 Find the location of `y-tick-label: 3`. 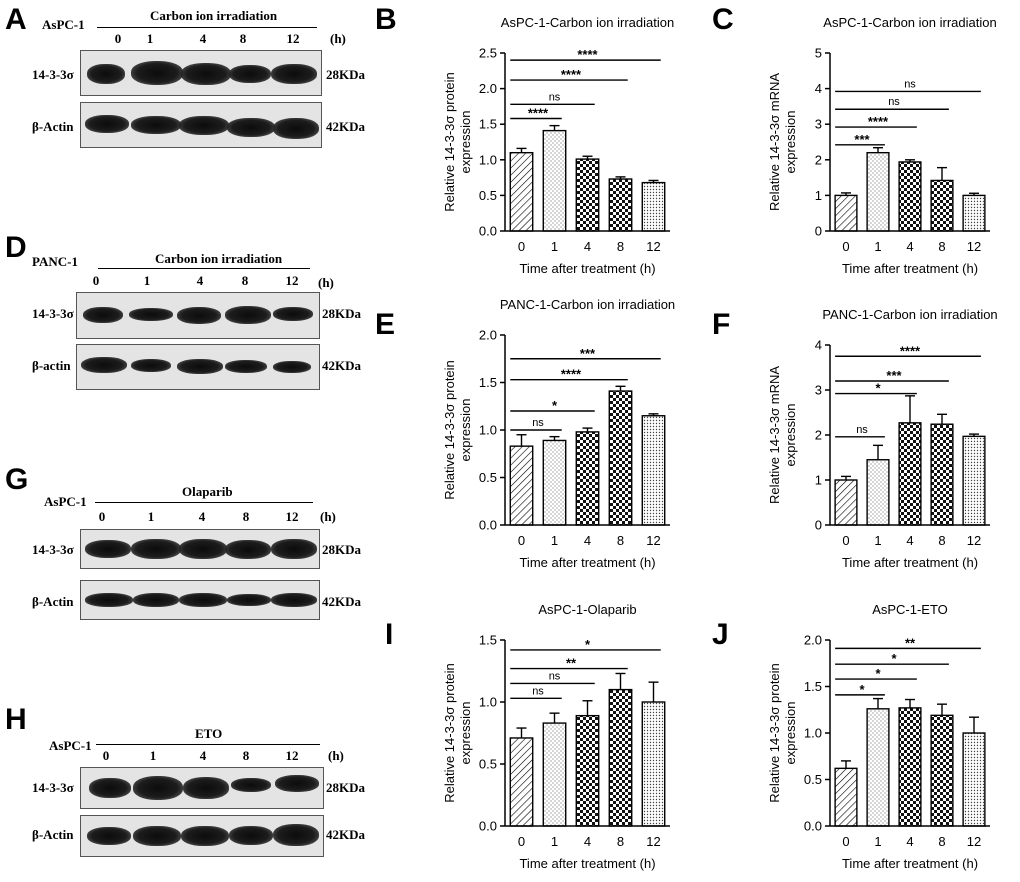

y-tick-label: 3 is located at coordinates (818, 124).